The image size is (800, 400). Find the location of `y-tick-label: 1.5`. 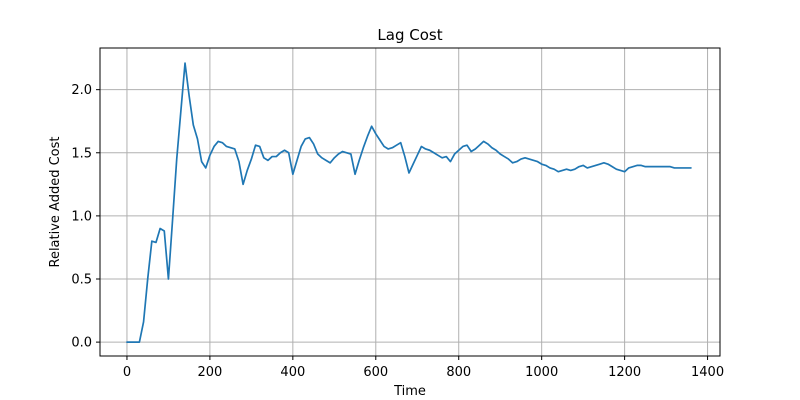

y-tick-label: 1.5 is located at coordinates (81, 153).